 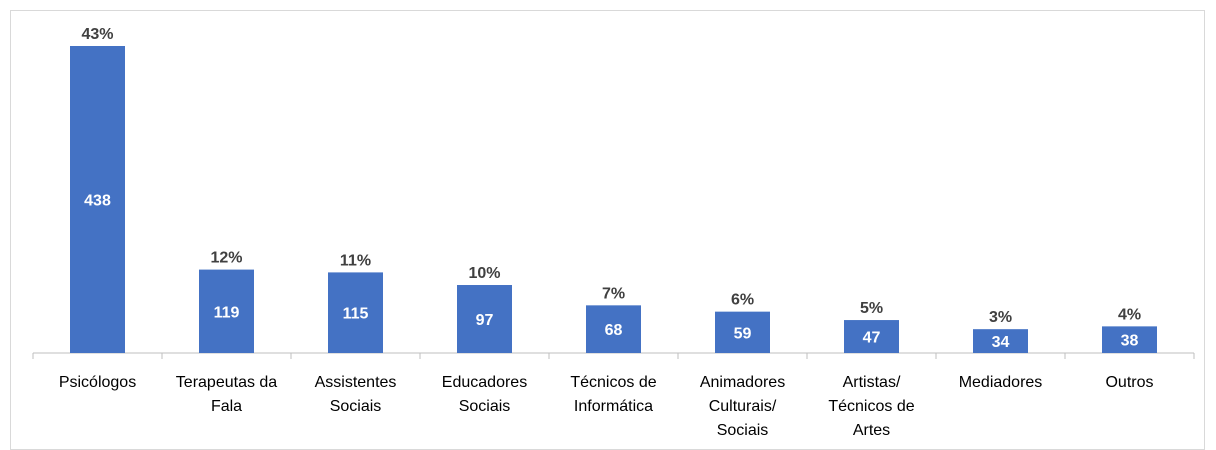 I want to click on category-label: Educadores Sociais, so click(x=484, y=394).